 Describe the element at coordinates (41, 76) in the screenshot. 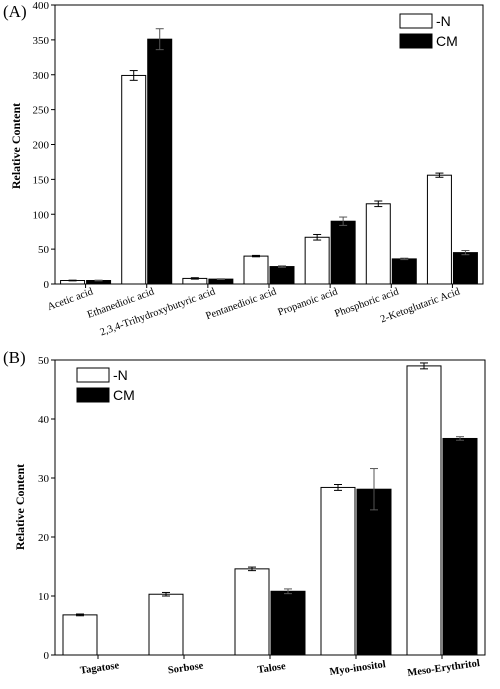

I see `y-tick-label: 300` at that location.